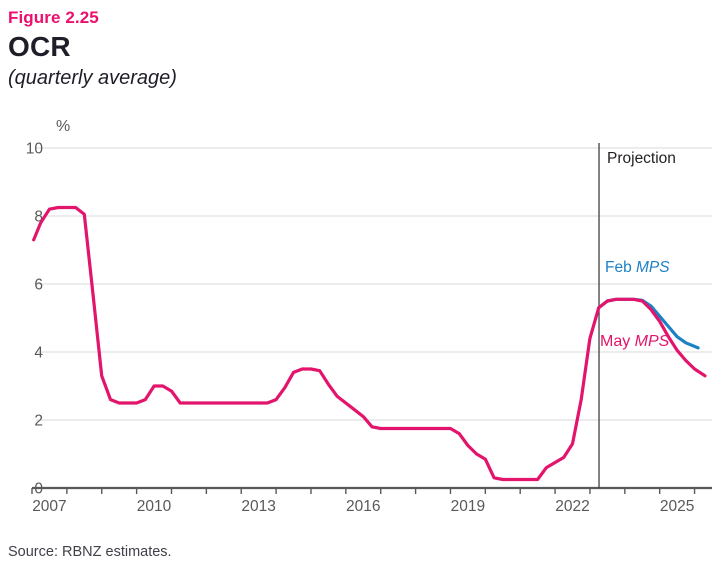  I want to click on annotations: Projection Feb MPS May MPS, so click(638, 250).